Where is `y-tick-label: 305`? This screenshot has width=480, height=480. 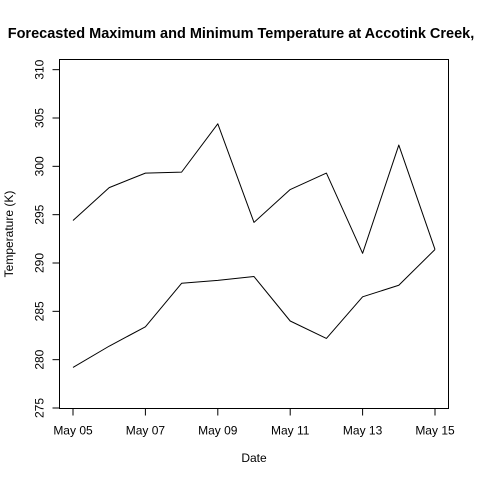
y-tick-label: 305 is located at coordinates (40, 118).